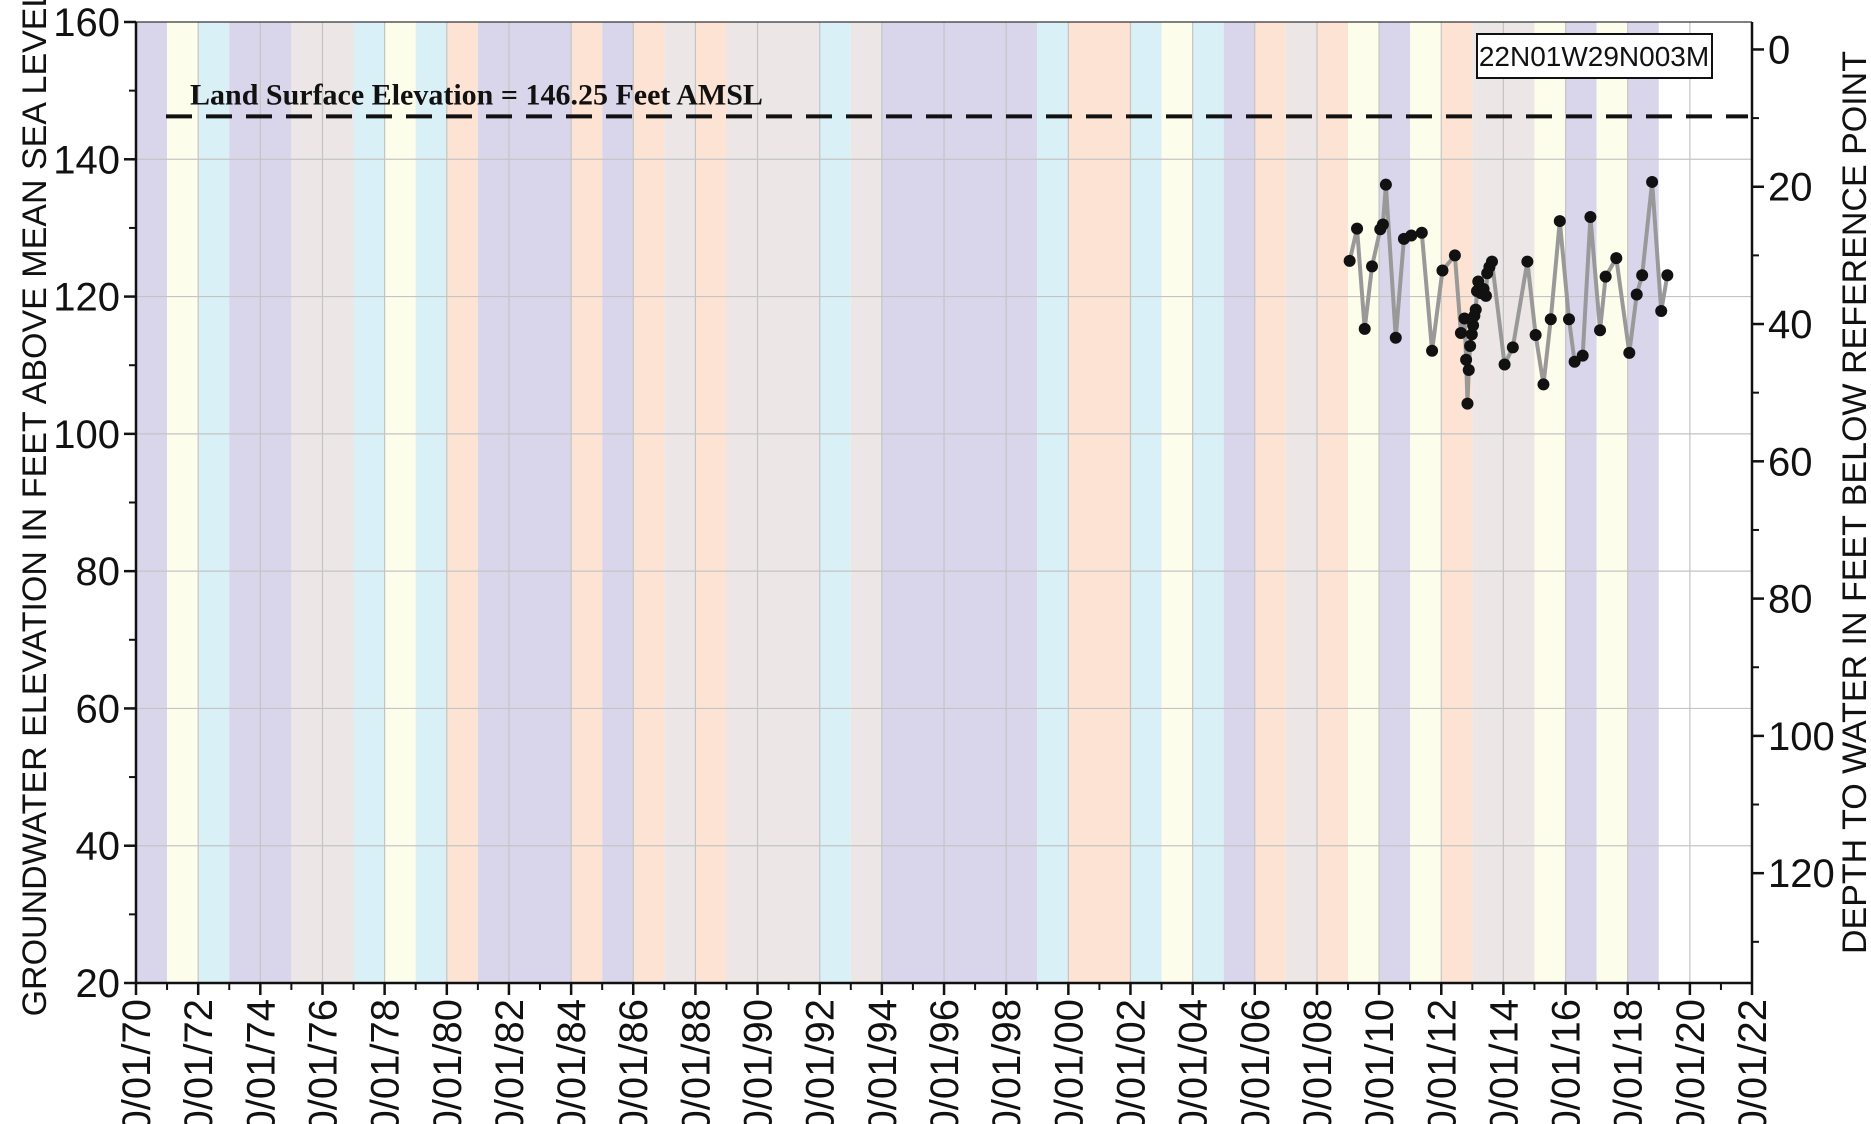 Image resolution: width=1871 pixels, height=1124 pixels. What do you see at coordinates (1442, 1061) in the screenshot?
I see `x-tick-label: 10/01/12` at bounding box center [1442, 1061].